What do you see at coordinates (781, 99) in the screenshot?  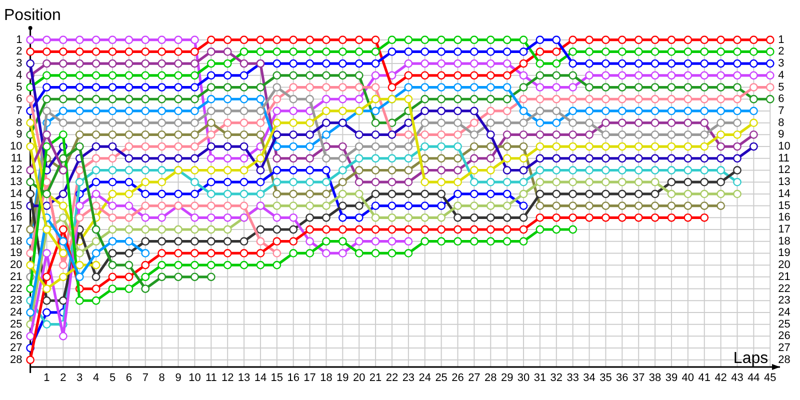 I see `y2-tick-label: 6` at bounding box center [781, 99].